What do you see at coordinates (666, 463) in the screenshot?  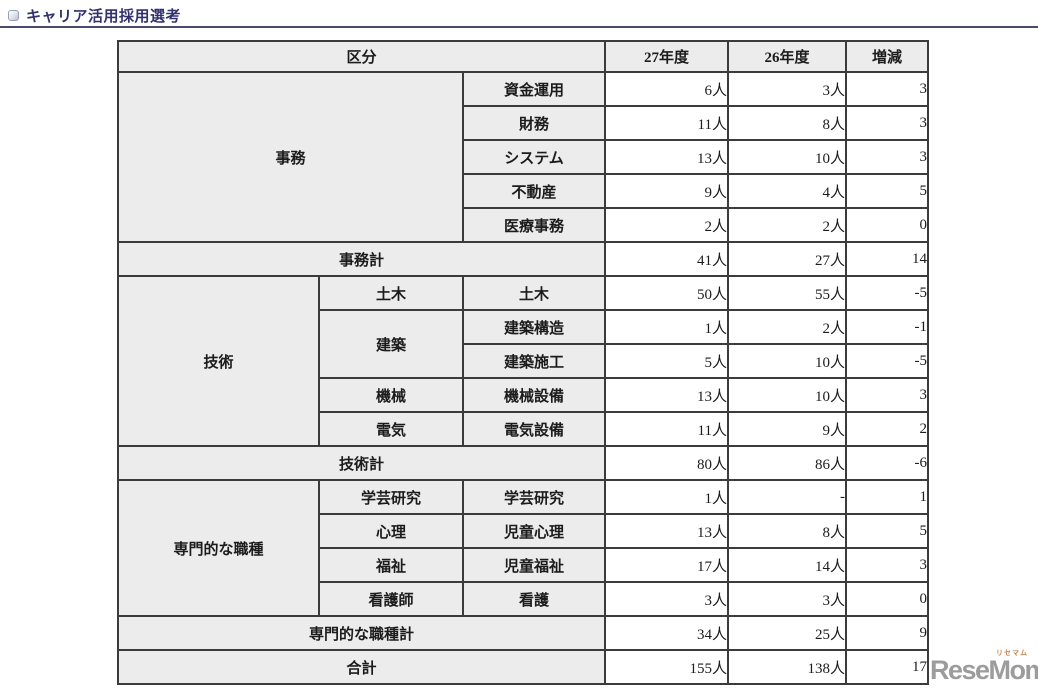 I see `value-fy27: 80人` at bounding box center [666, 463].